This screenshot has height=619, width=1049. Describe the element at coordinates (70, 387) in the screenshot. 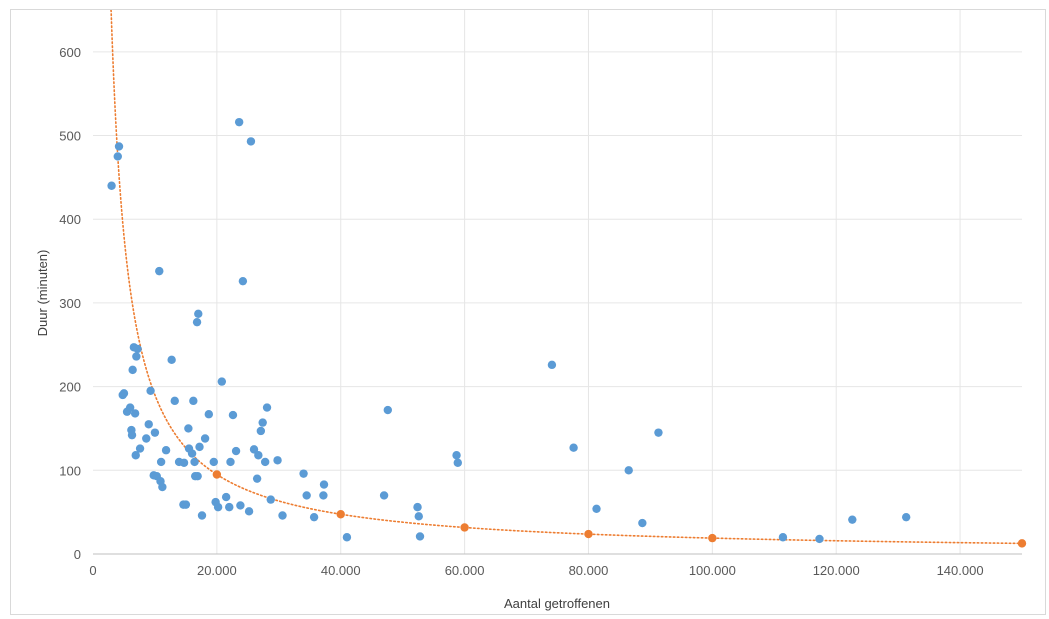

I see `y-tick-label: 200` at that location.